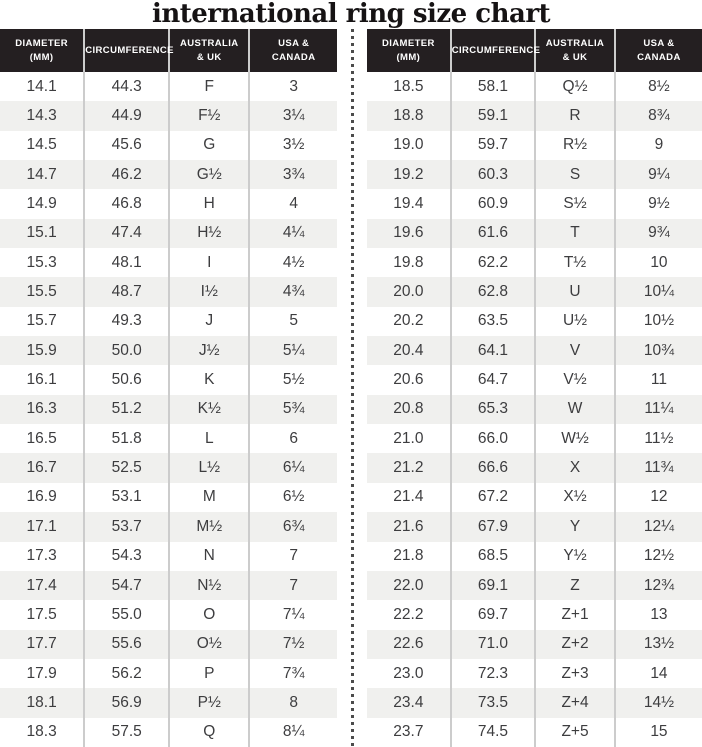 The image size is (702, 747). What do you see at coordinates (126, 87) in the screenshot?
I see `cell-circumference: 44.3` at bounding box center [126, 87].